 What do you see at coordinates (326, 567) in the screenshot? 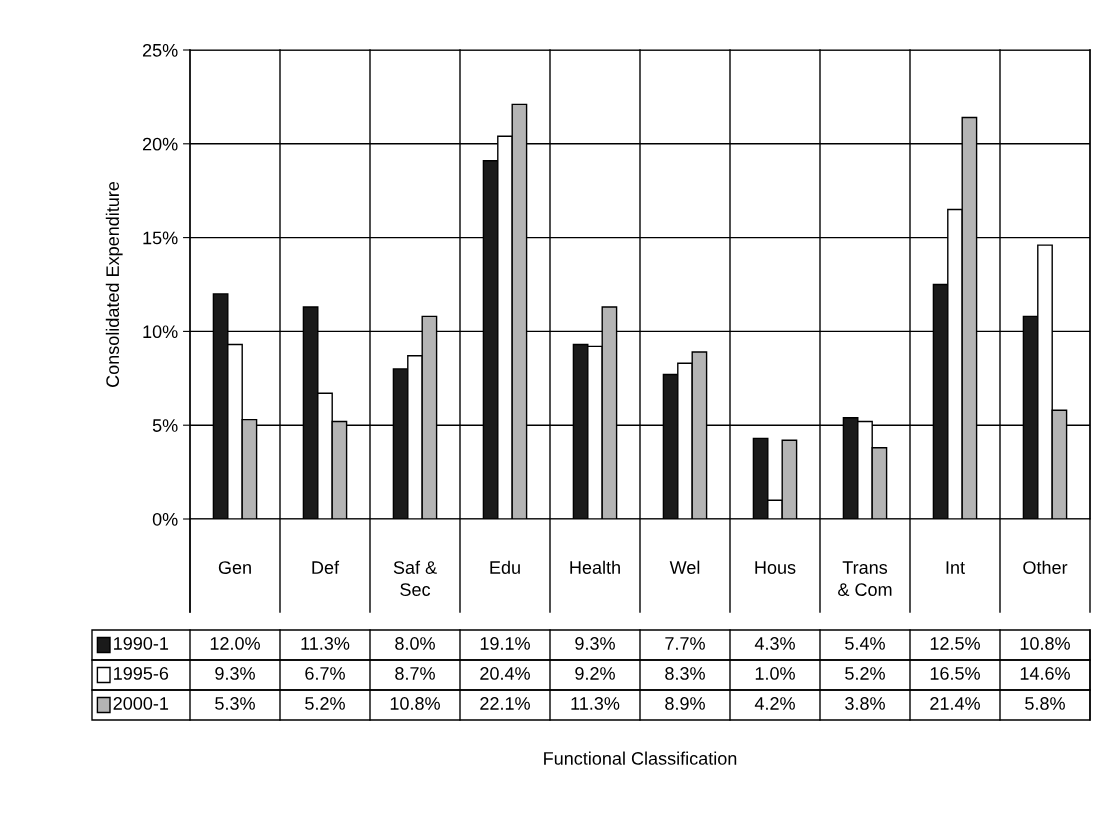
I see `x-tick-label: Def` at bounding box center [326, 567].